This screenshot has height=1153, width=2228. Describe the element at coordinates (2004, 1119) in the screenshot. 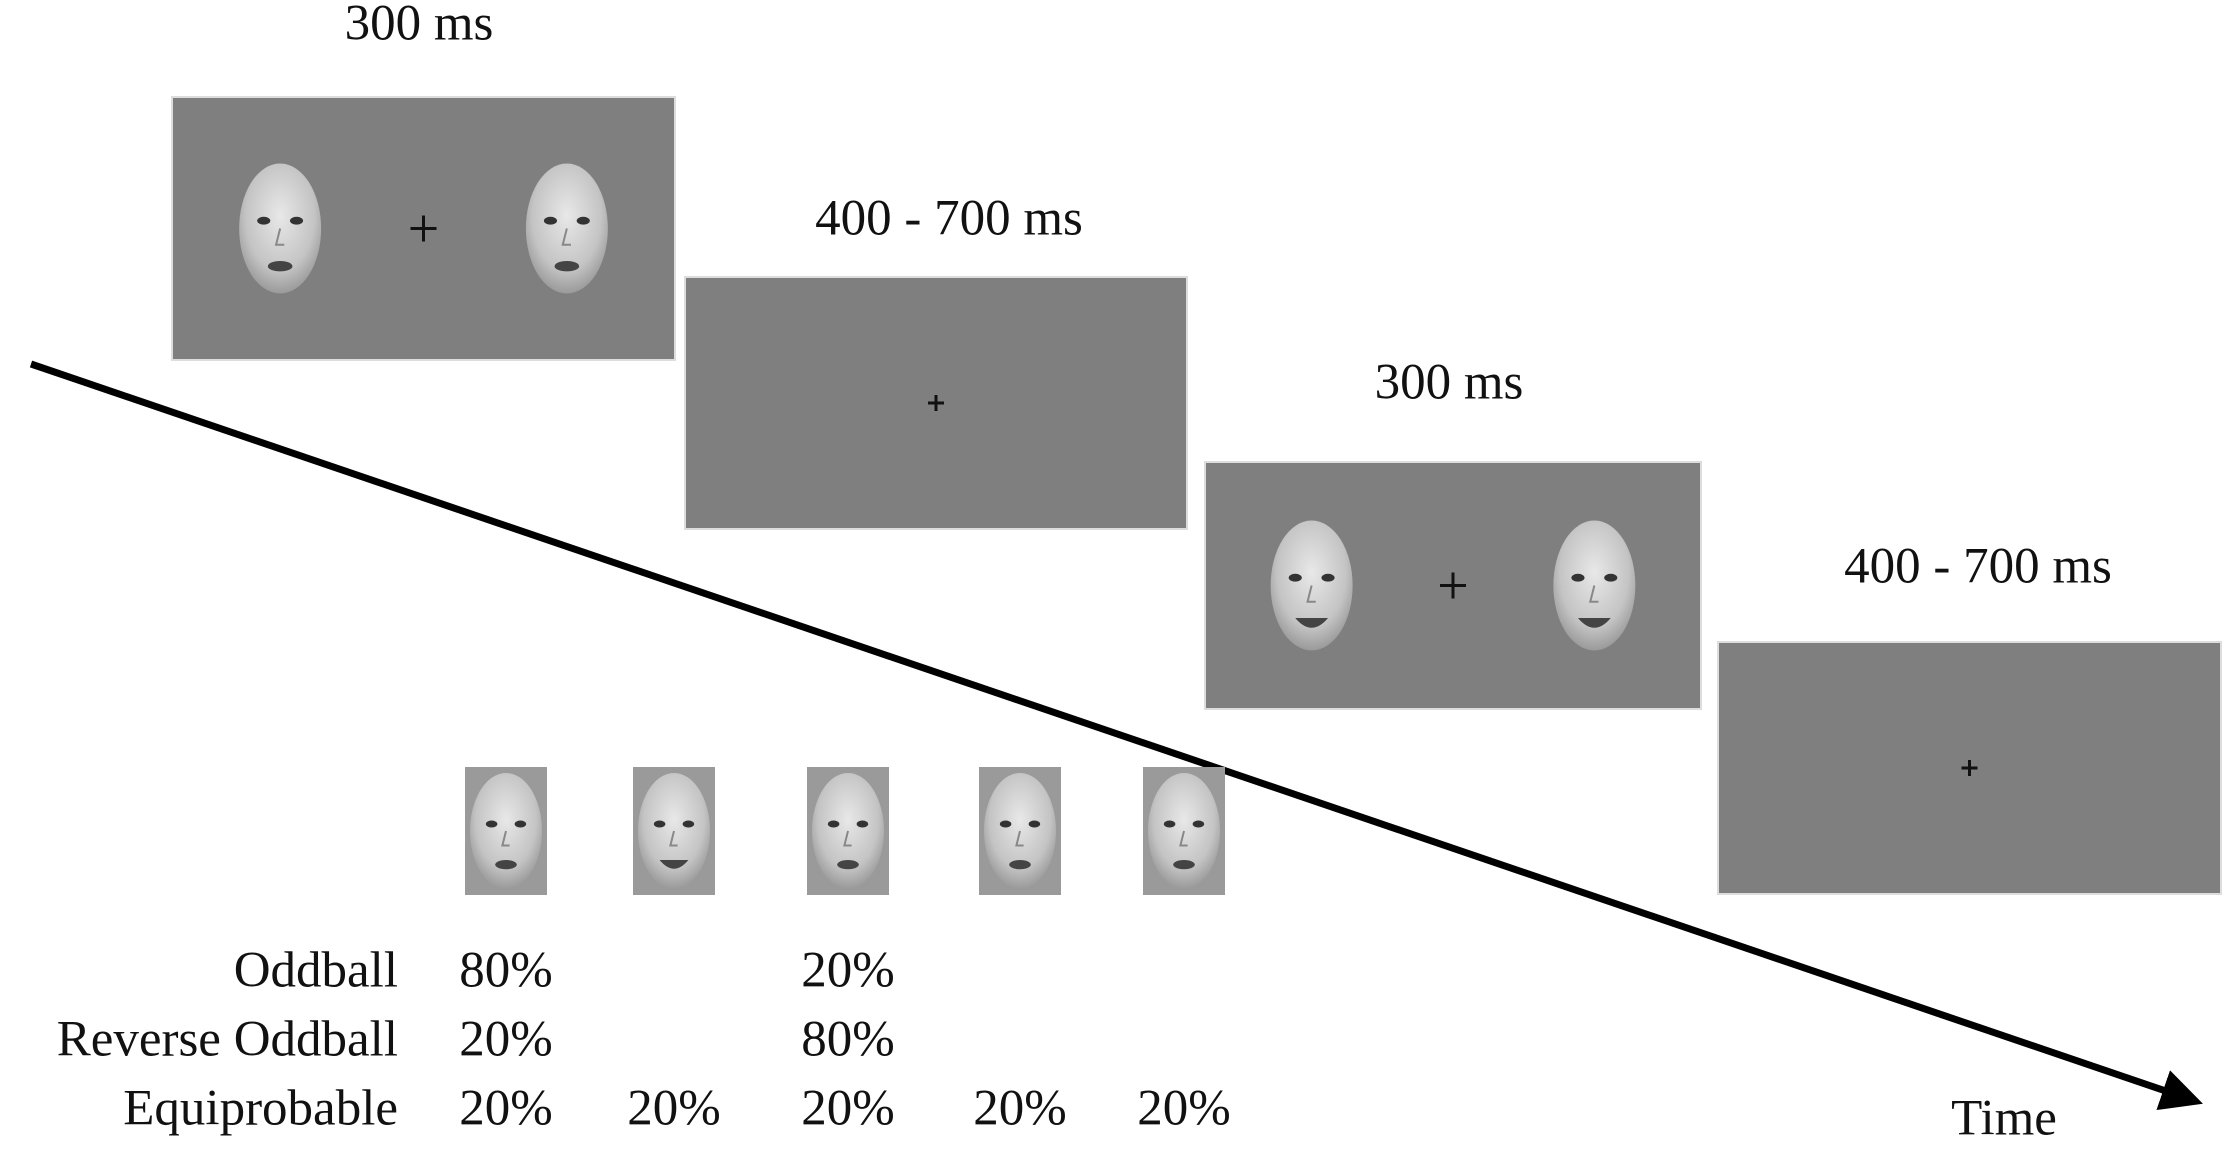

I see `axis-label: Time` at that location.